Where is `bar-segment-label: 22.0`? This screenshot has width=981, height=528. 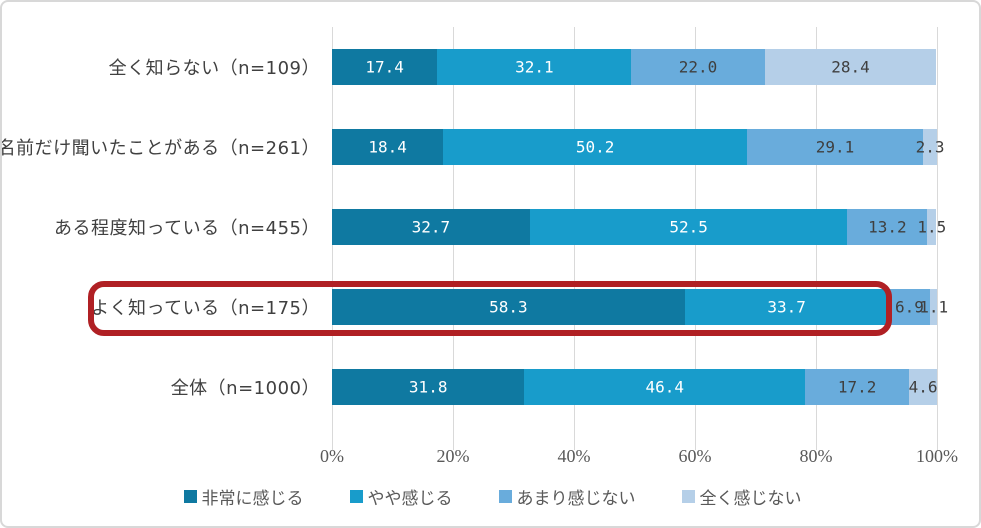 bar-segment-label: 22.0 is located at coordinates (698, 67).